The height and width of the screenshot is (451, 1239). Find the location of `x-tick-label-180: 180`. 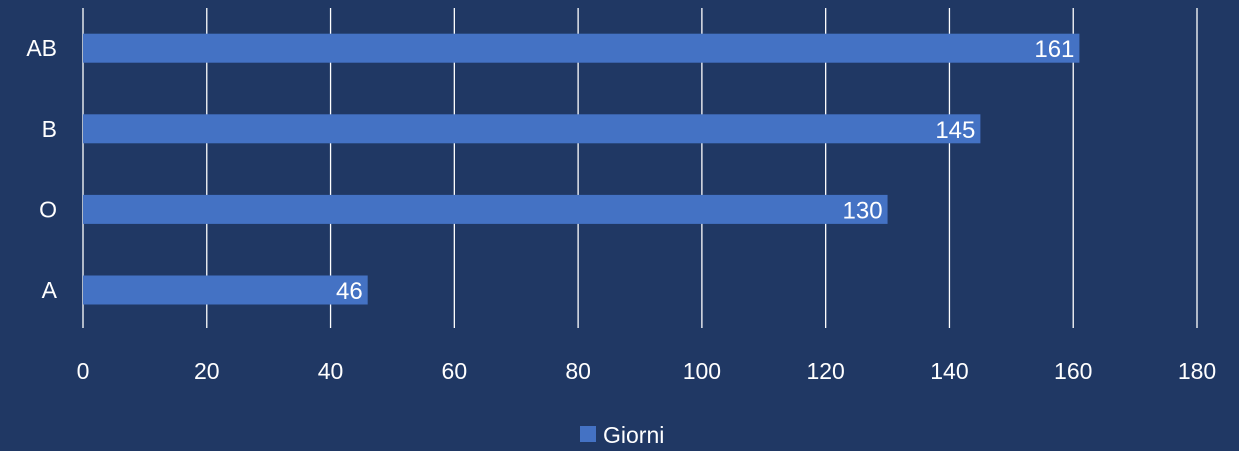

x-tick-label-180: 180 is located at coordinates (1197, 371).